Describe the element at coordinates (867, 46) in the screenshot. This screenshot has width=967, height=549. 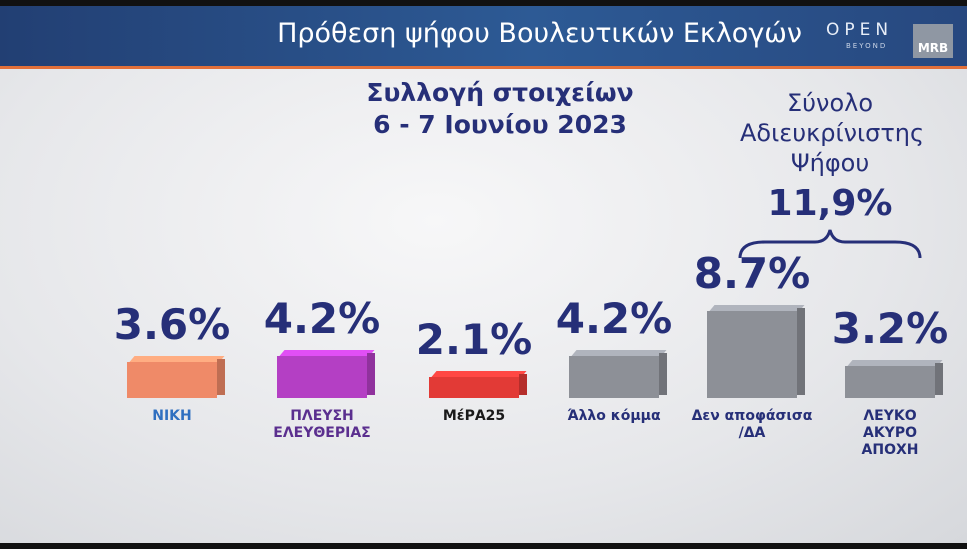
I see `brand-tagline: BEYOND` at that location.